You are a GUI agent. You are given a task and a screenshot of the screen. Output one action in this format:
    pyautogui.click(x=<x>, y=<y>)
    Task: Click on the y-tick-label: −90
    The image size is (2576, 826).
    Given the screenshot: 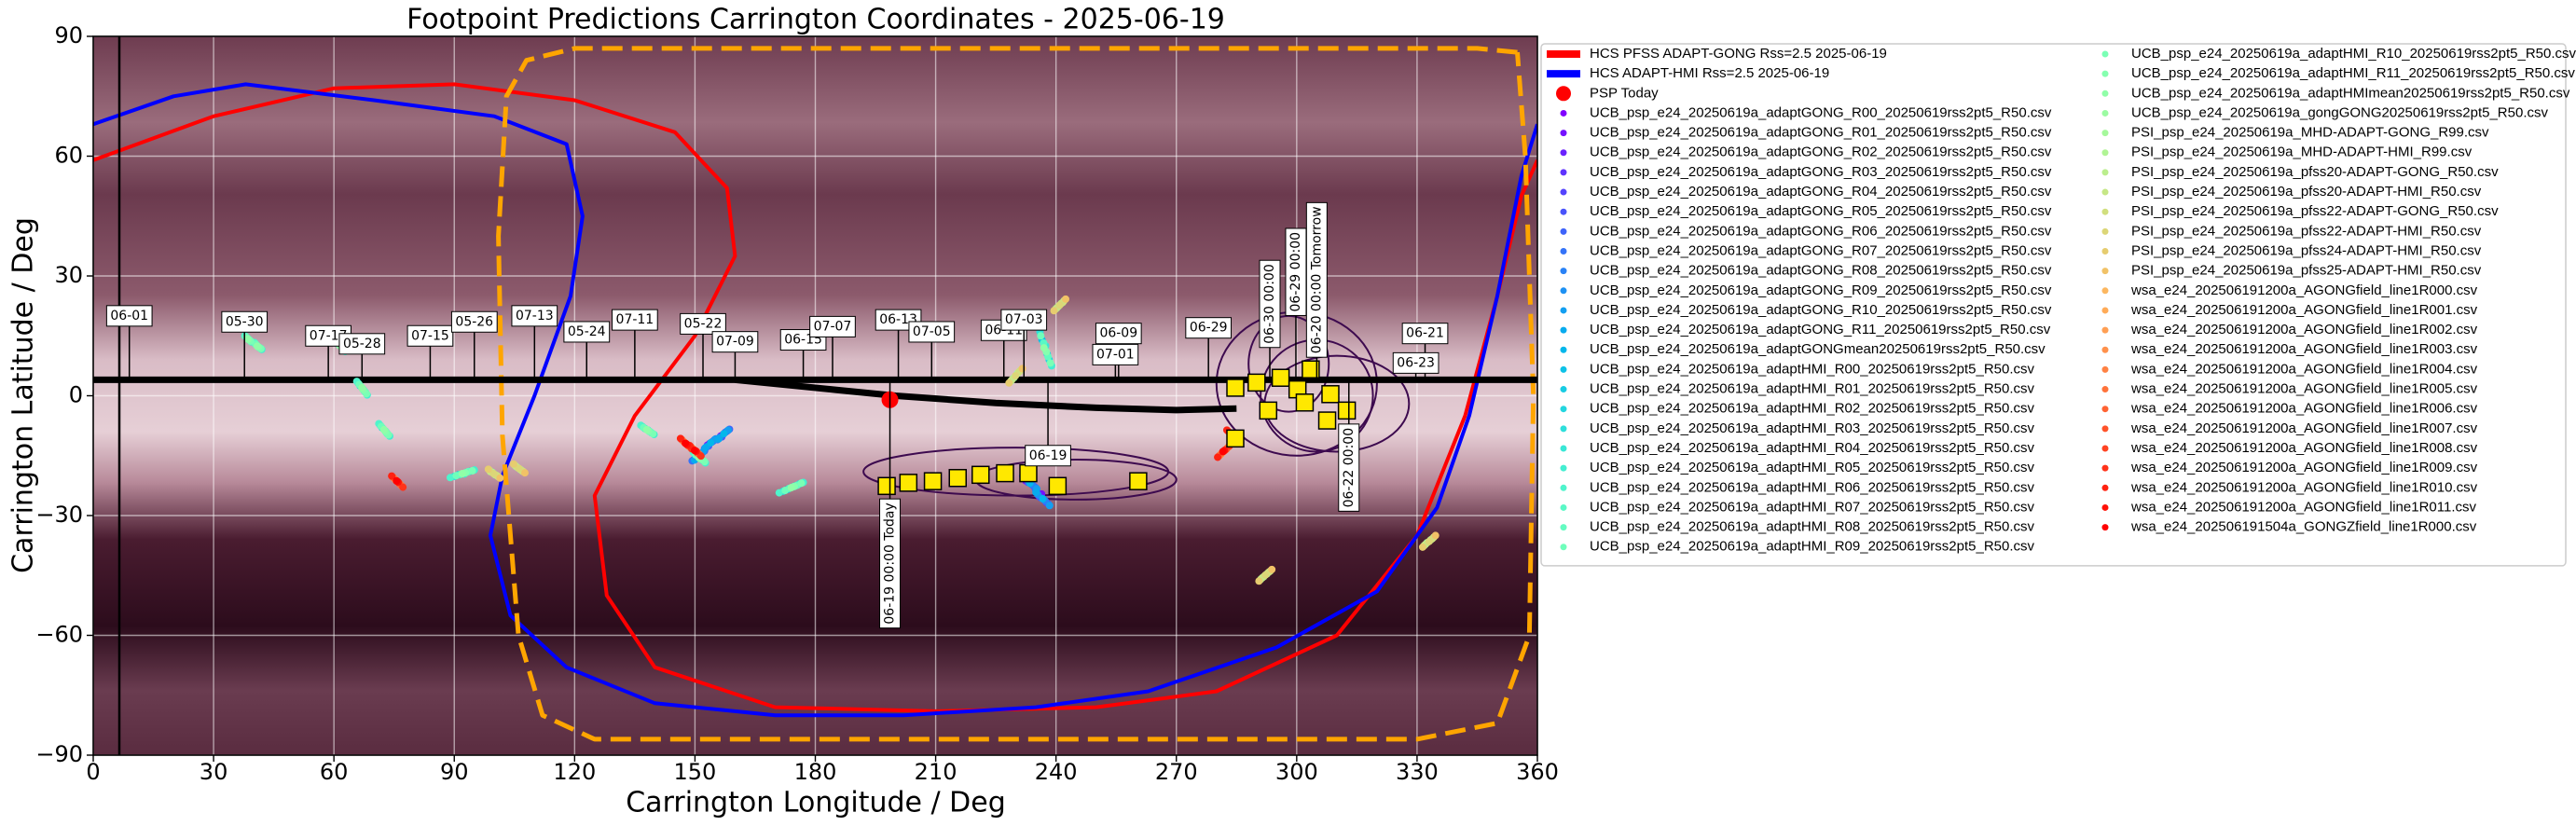 What is the action you would take?
    pyautogui.click(x=59, y=754)
    